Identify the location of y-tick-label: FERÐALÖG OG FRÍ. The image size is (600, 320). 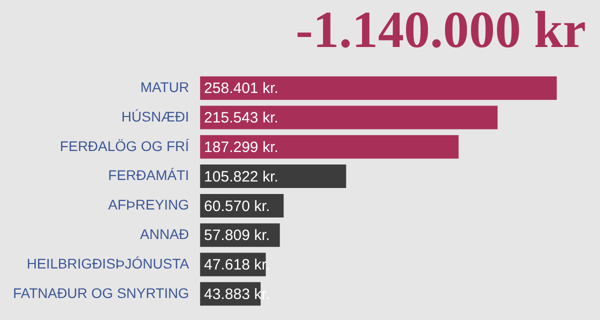
(125, 146).